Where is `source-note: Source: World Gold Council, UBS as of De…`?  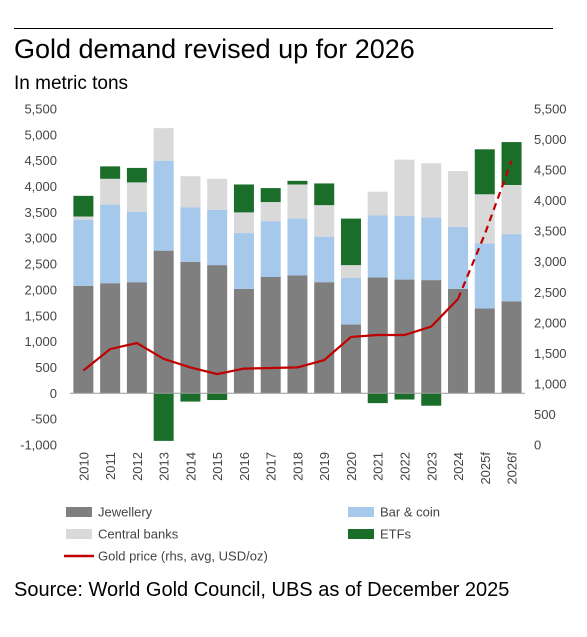
source-note: Source: World Gold Council, UBS as of De… is located at coordinates (262, 590).